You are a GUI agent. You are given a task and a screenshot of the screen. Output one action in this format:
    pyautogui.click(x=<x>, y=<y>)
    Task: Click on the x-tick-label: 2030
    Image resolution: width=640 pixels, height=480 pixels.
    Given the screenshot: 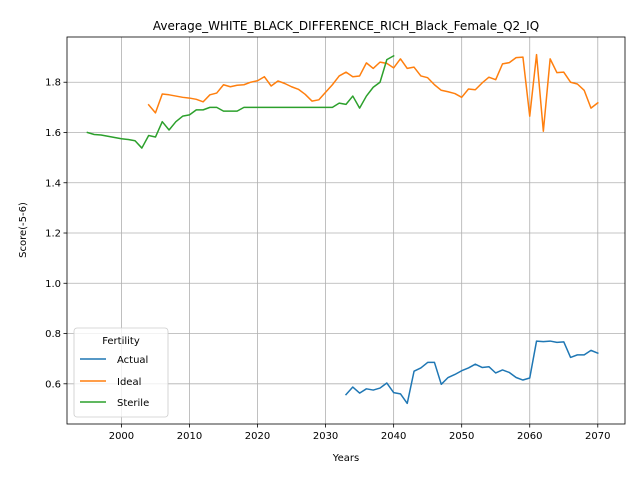 What is the action you would take?
    pyautogui.click(x=325, y=436)
    